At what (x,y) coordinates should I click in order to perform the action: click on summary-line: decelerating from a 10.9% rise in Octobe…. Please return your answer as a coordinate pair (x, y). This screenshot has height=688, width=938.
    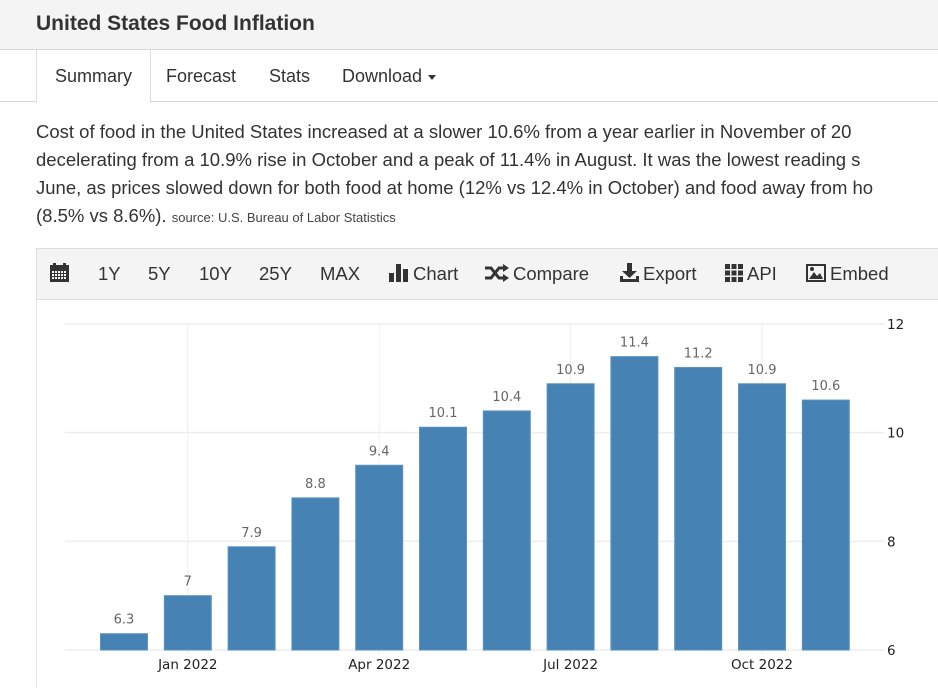
    Looking at the image, I should click on (448, 159).